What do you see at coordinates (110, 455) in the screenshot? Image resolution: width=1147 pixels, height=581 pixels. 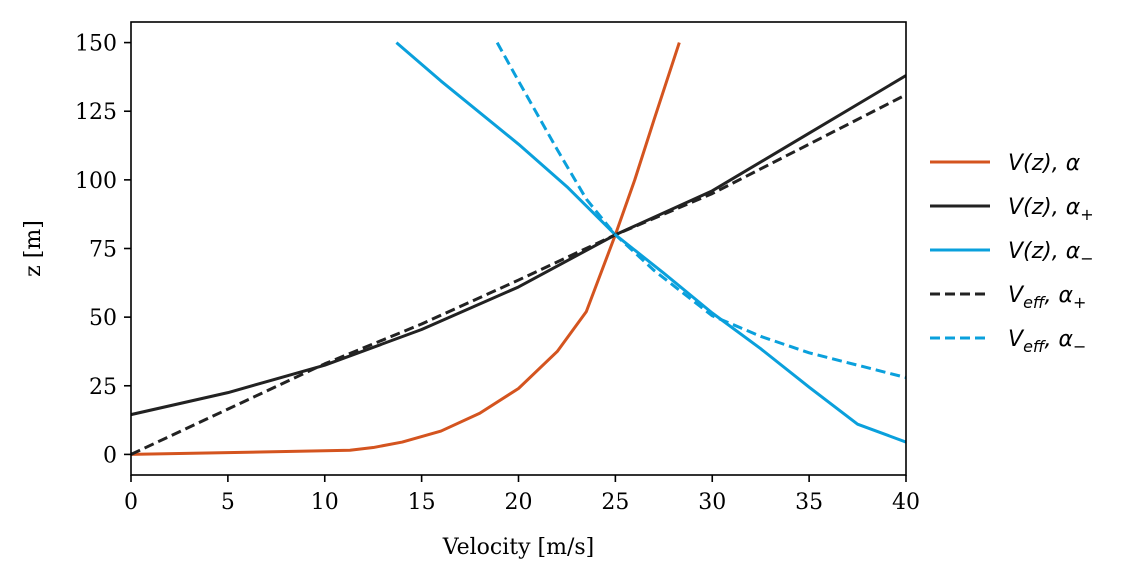 I see `y-tick-label: 0` at bounding box center [110, 455].